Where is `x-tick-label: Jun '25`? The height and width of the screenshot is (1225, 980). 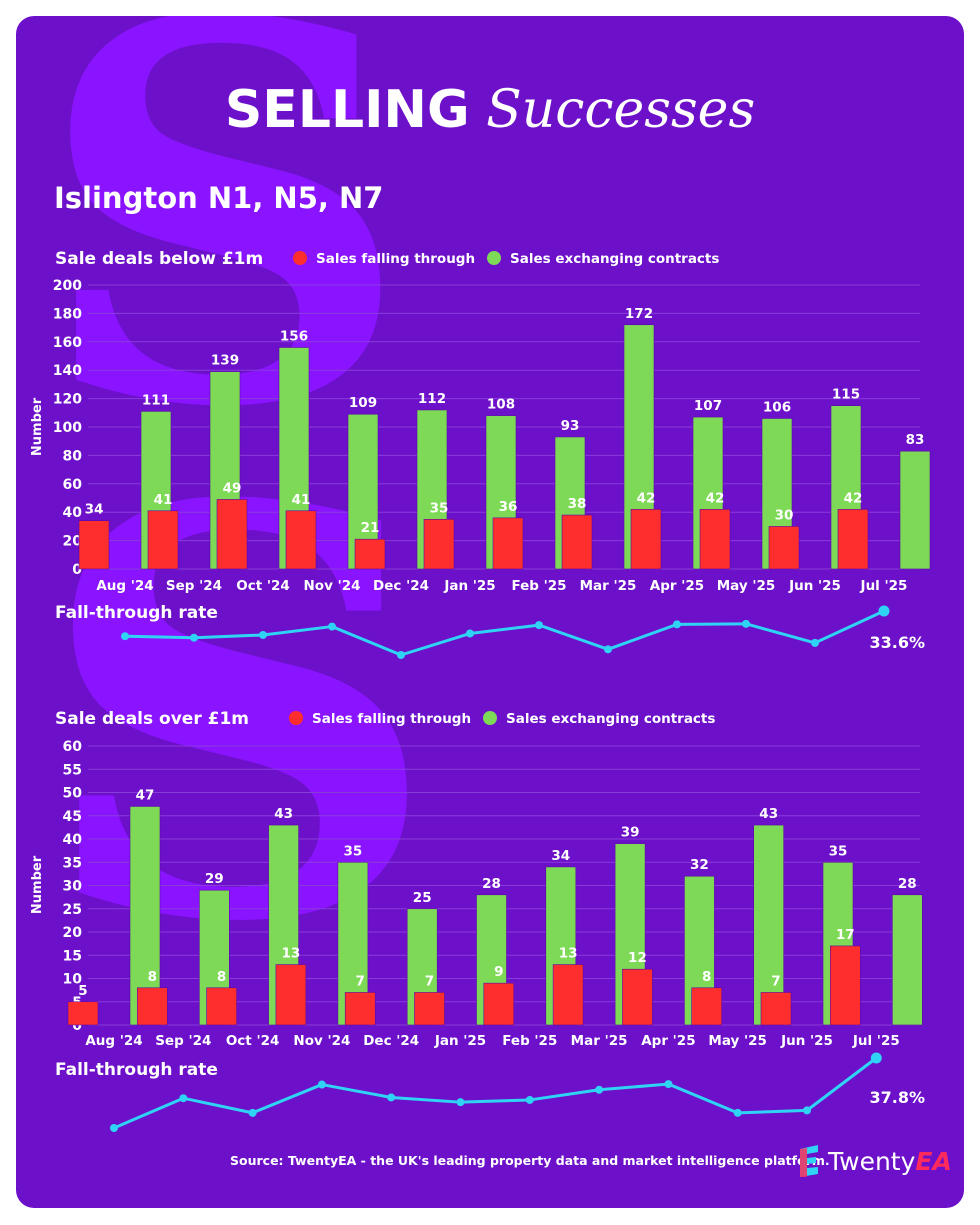
x-tick-label: Jun '25 is located at coordinates (806, 1041).